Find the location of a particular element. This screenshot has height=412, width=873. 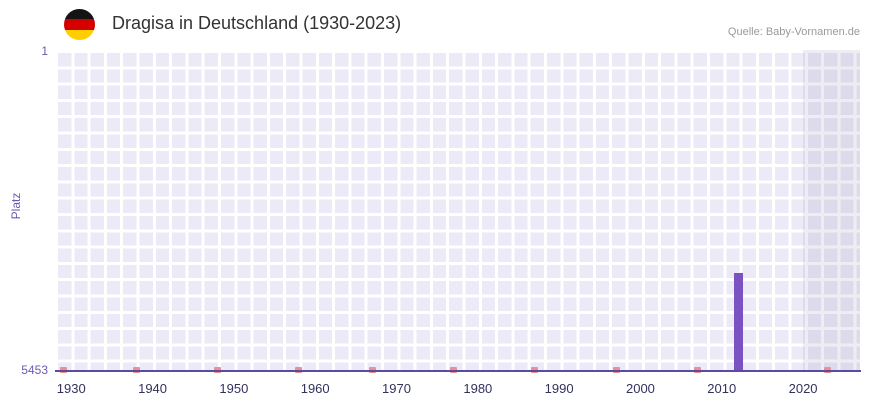

y-axis-title: Platz is located at coordinates (16, 206).